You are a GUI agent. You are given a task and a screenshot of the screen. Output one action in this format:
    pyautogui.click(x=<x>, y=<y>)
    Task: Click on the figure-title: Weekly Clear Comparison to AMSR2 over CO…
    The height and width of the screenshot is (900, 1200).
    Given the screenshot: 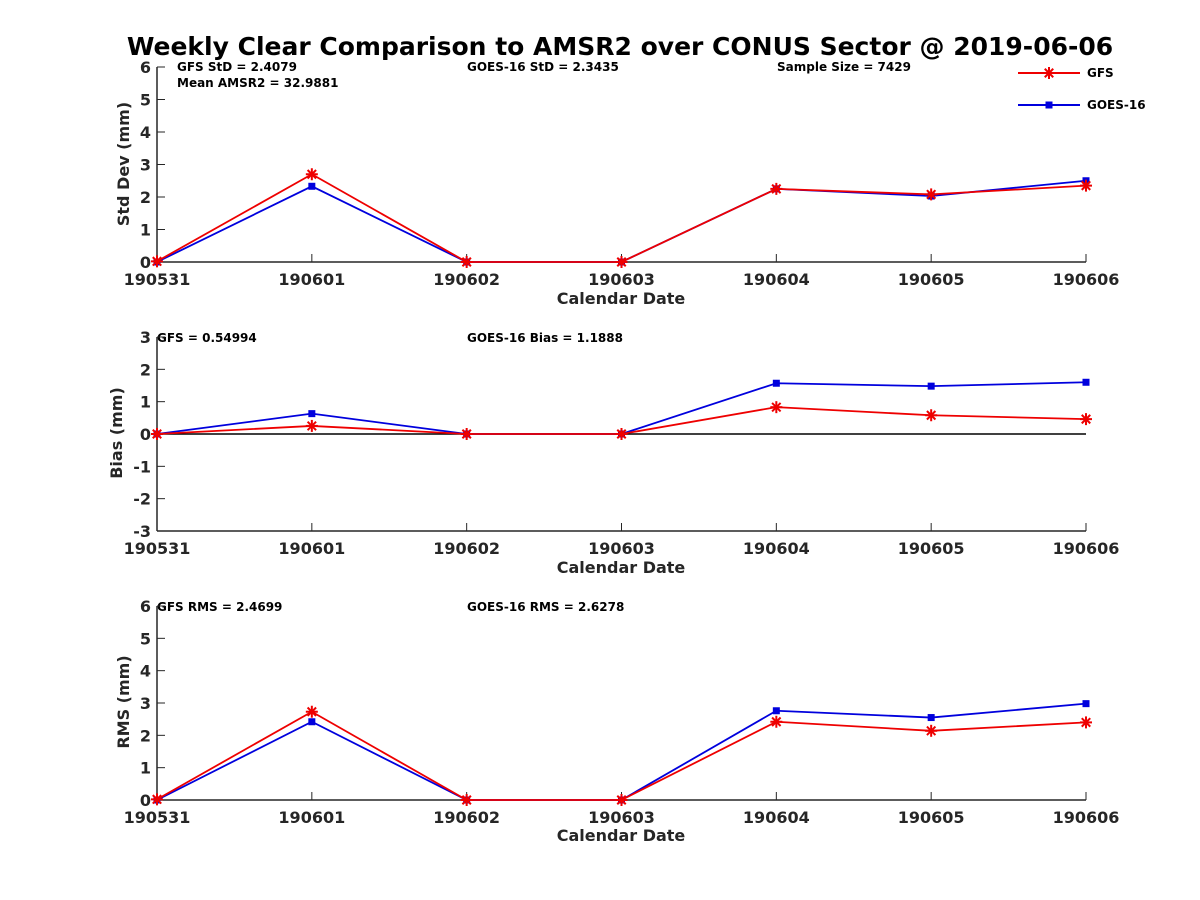 What is the action you would take?
    pyautogui.click(x=620, y=46)
    